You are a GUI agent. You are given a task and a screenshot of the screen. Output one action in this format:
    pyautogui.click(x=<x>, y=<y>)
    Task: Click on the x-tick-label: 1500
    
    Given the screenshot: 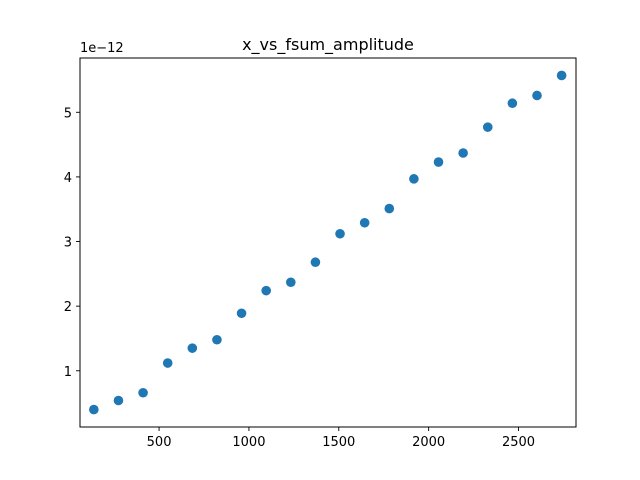 What is the action you would take?
    pyautogui.click(x=338, y=442)
    